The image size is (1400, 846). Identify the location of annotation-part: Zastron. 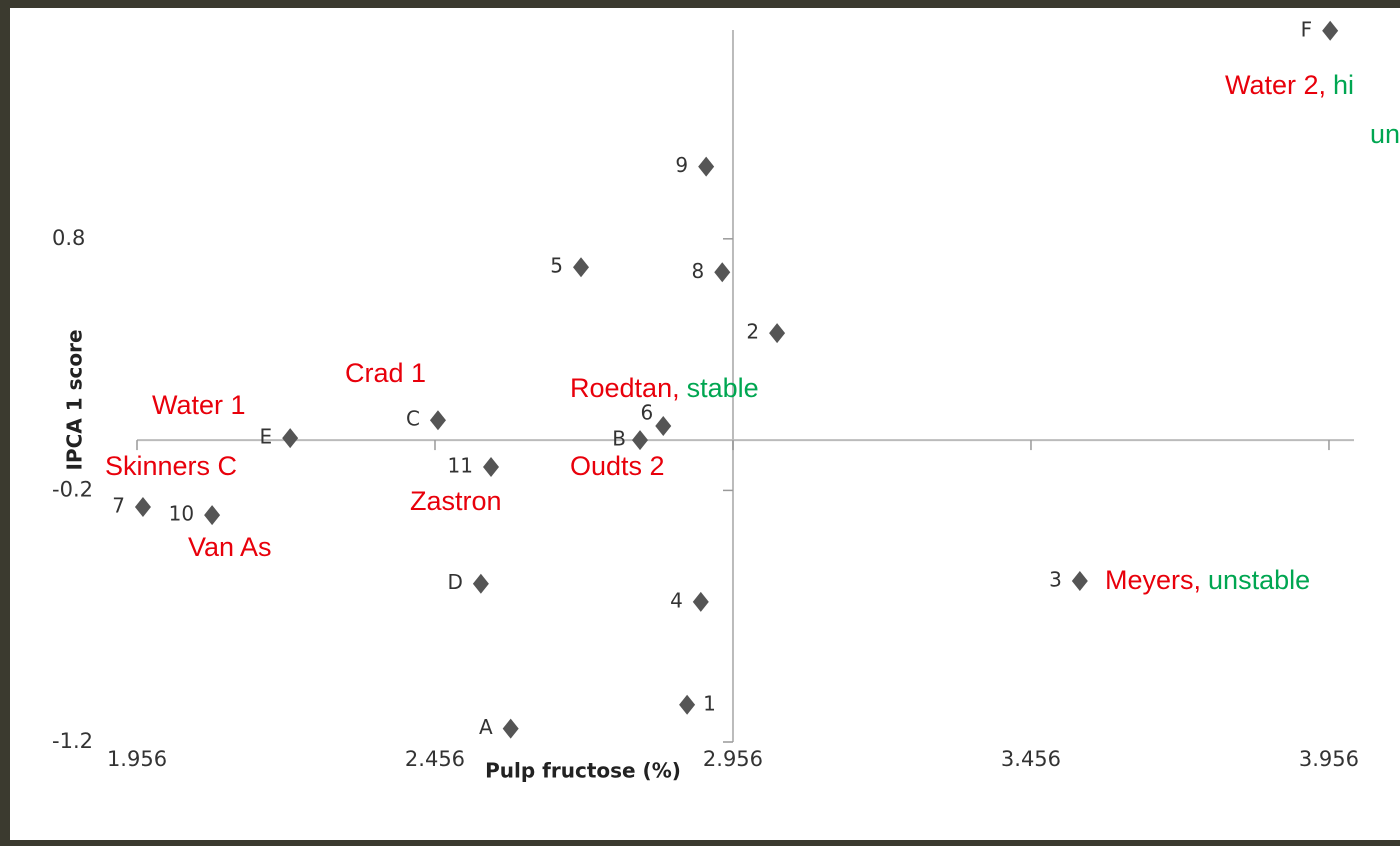
(456, 501).